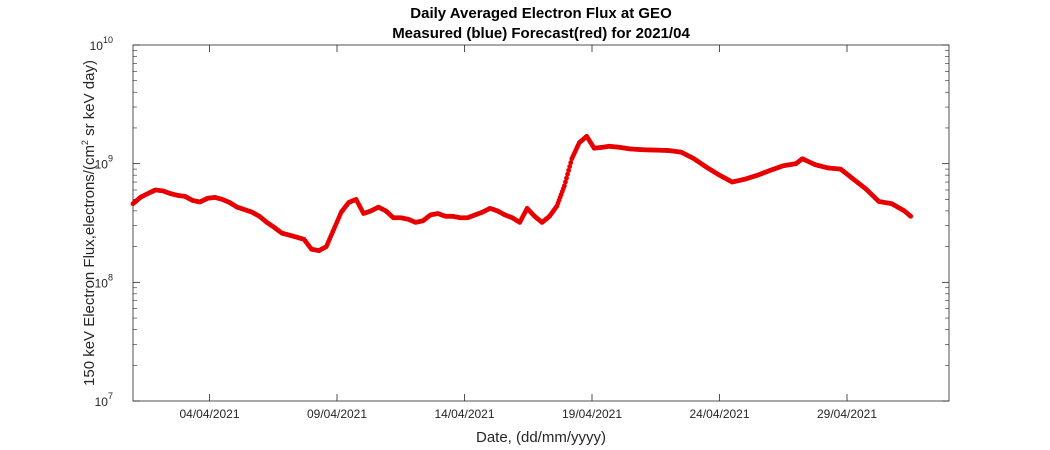  Describe the element at coordinates (592, 414) in the screenshot. I see `x-tick-label: 19/04/2021` at that location.